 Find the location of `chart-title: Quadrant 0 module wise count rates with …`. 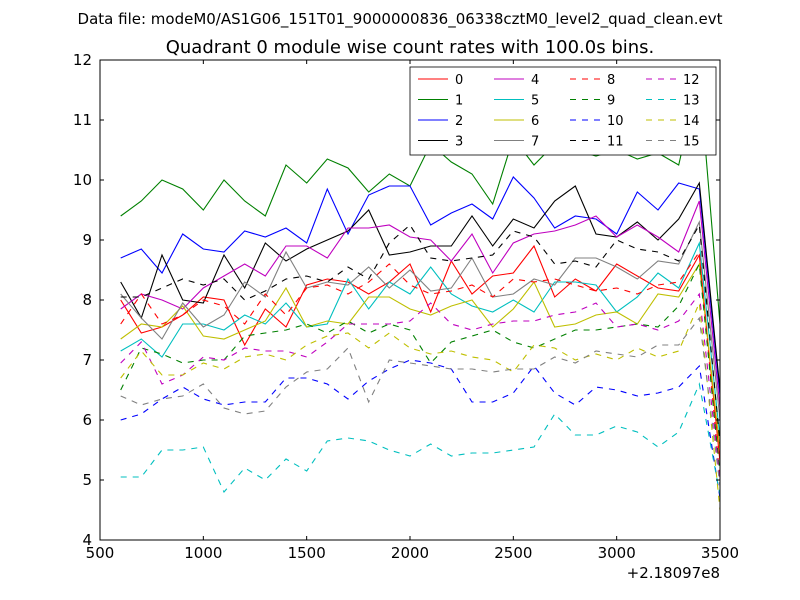

chart-title: Quadrant 0 module wise count rates with … is located at coordinates (410, 47).